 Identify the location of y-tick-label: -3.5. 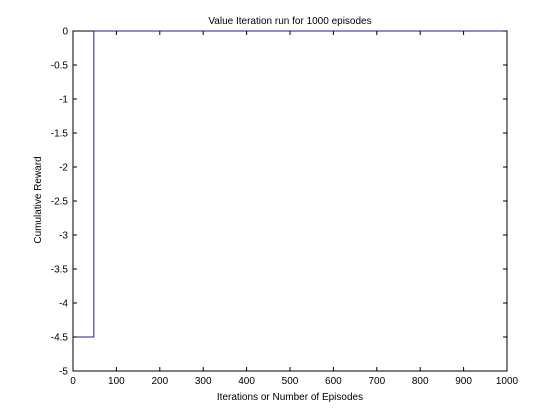
(60, 270).